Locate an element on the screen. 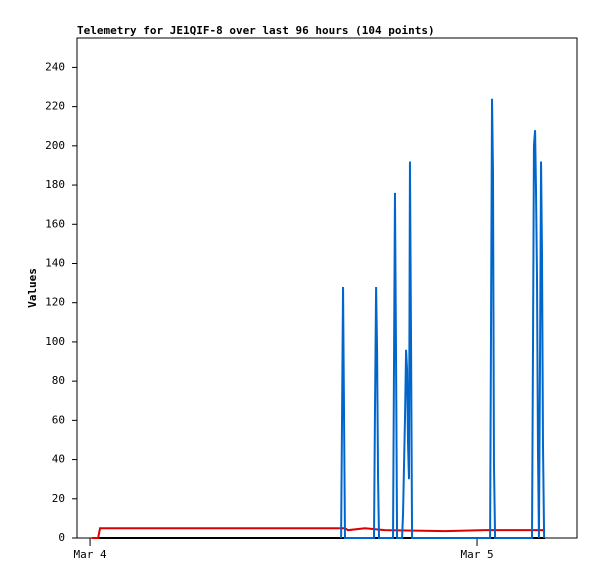 The height and width of the screenshot is (583, 597). y-tick-label: 100 is located at coordinates (55, 341).